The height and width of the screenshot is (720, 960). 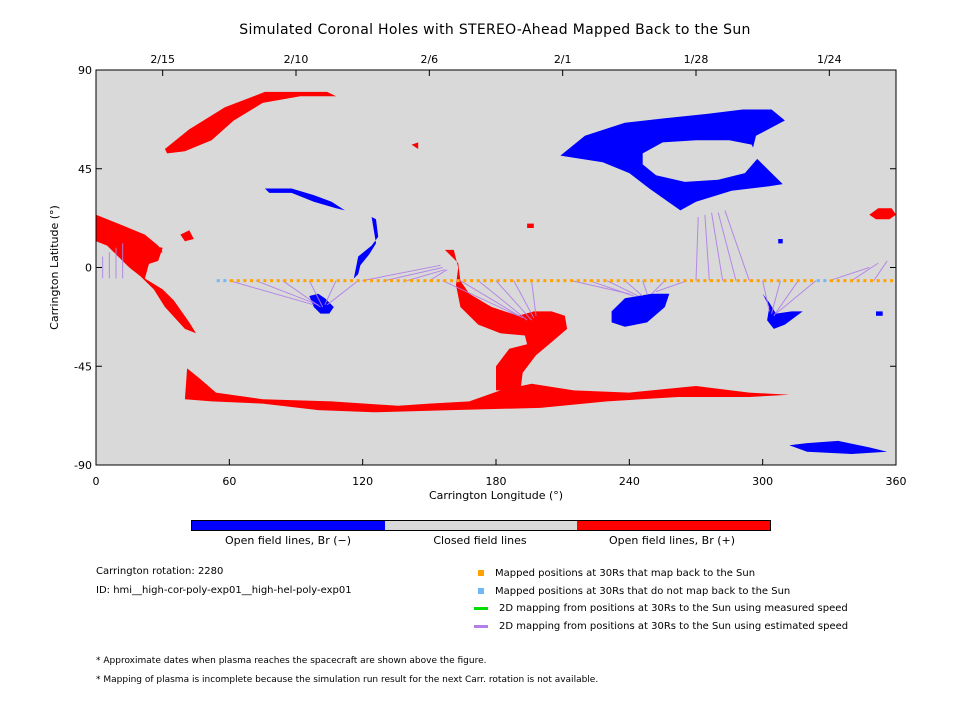 What do you see at coordinates (88, 268) in the screenshot?
I see `y-tick-label: 0` at bounding box center [88, 268].